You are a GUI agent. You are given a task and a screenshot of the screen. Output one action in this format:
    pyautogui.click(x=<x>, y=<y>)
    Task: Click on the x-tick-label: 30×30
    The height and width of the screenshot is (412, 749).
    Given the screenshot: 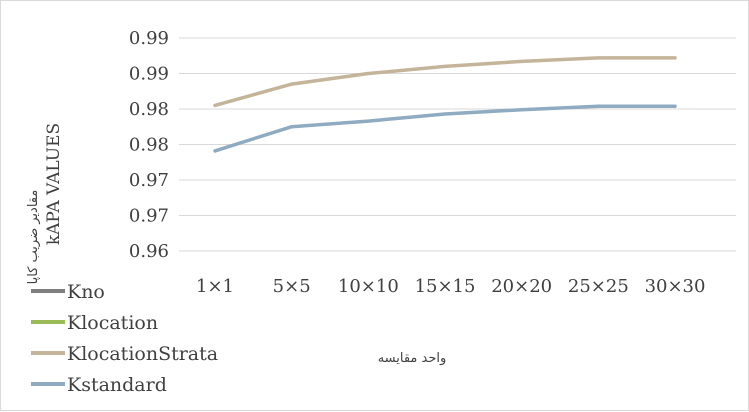 What is the action you would take?
    pyautogui.click(x=675, y=286)
    